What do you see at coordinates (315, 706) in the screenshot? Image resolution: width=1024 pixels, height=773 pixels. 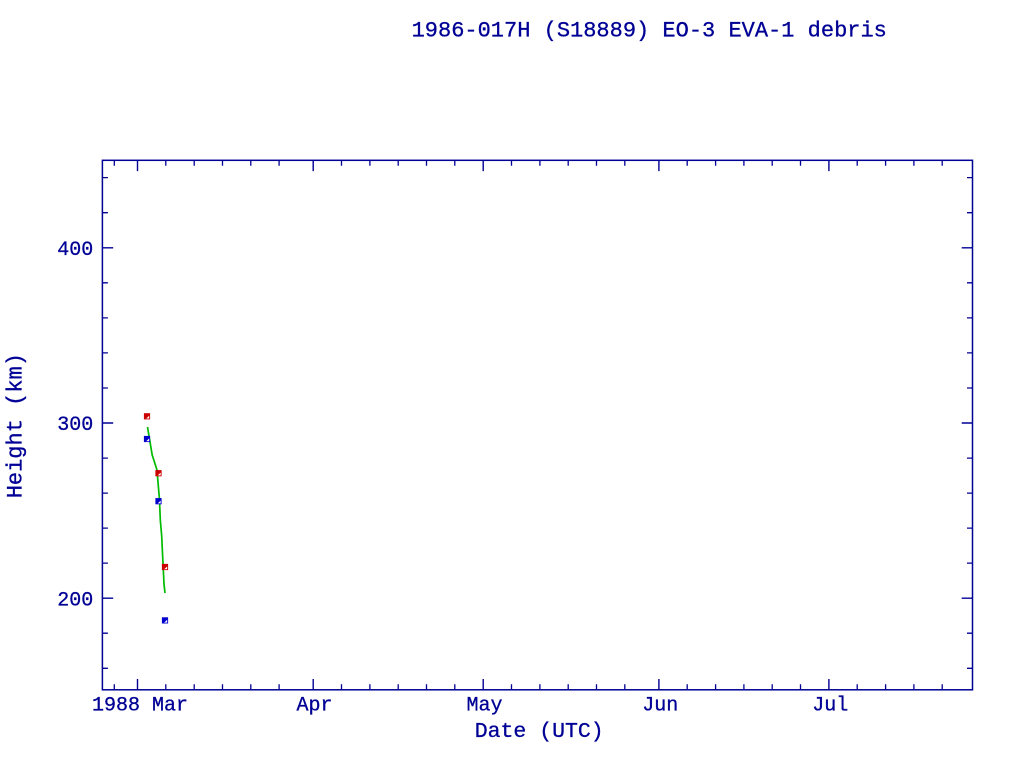 I see `svg-text: Apr` at bounding box center [315, 706].